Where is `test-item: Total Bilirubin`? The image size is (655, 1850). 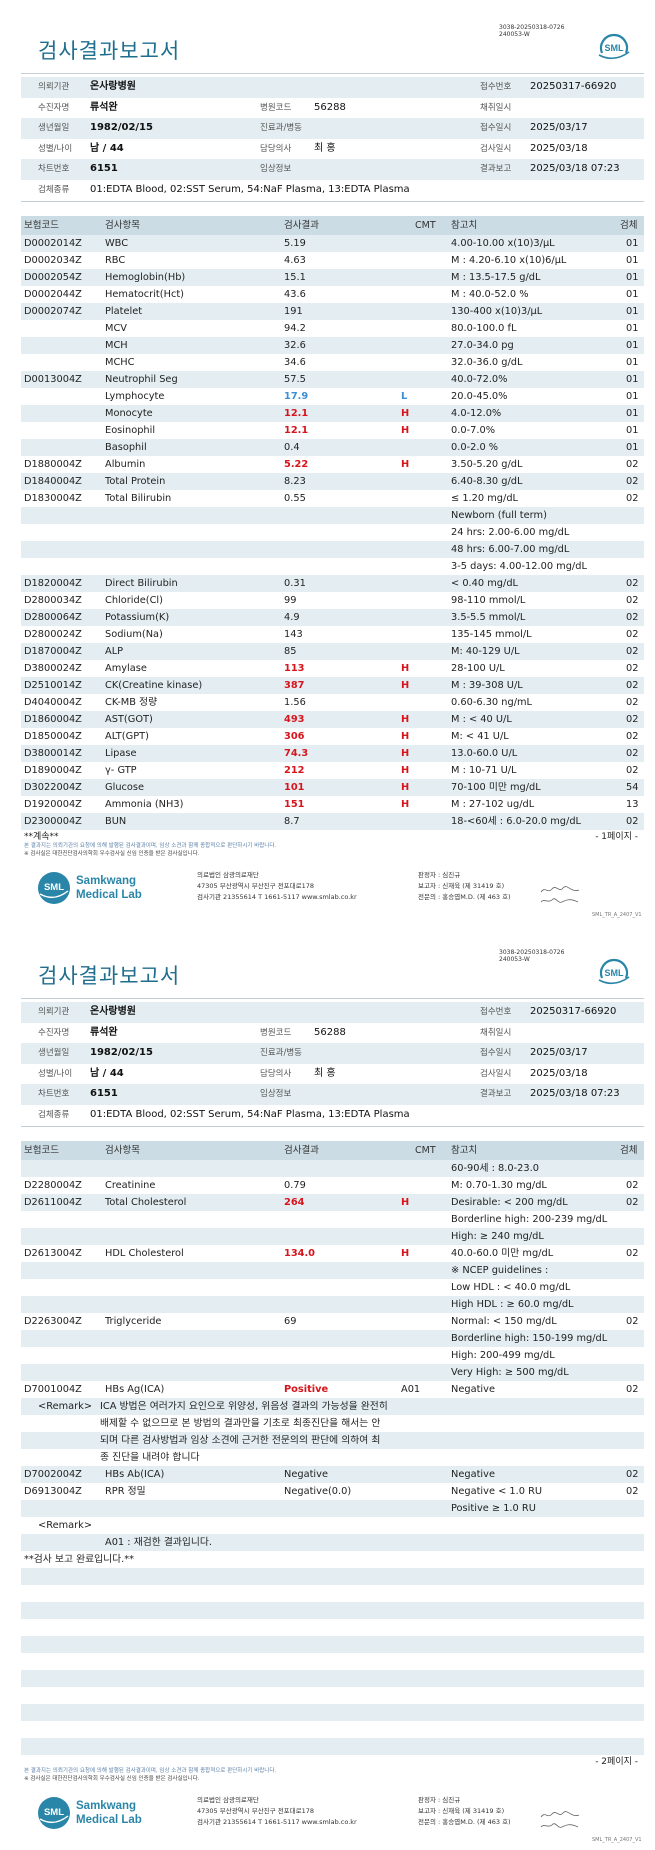 test-item: Total Bilirubin is located at coordinates (138, 498).